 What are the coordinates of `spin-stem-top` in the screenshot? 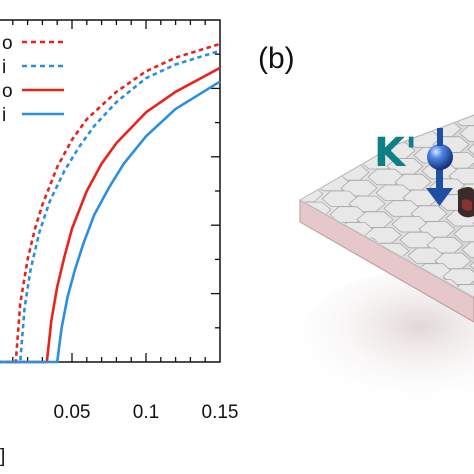 It's located at (440, 137).